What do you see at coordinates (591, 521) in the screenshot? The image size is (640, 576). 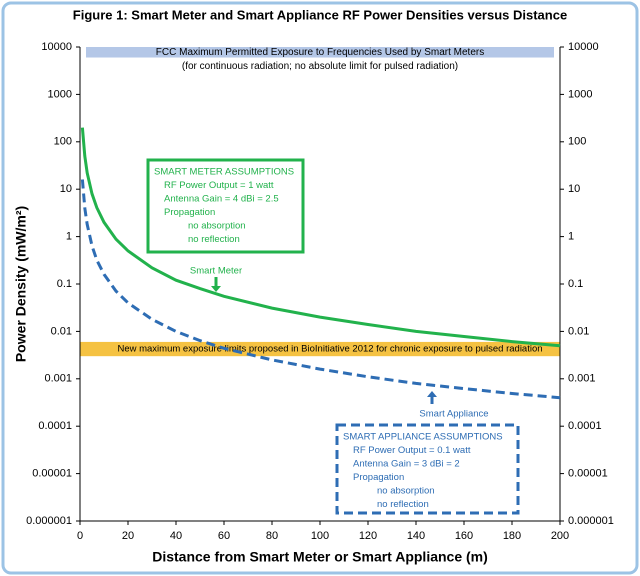 I see `y2-tick-label: 0.000001` at bounding box center [591, 521].